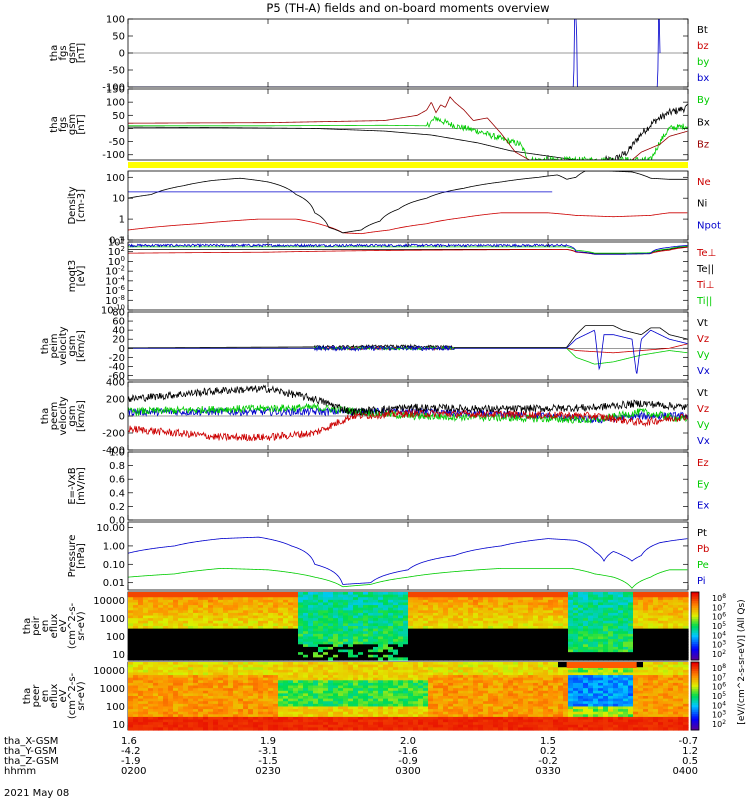 This screenshot has height=804, width=750. I want to click on legend-ey: Ey, so click(703, 484).